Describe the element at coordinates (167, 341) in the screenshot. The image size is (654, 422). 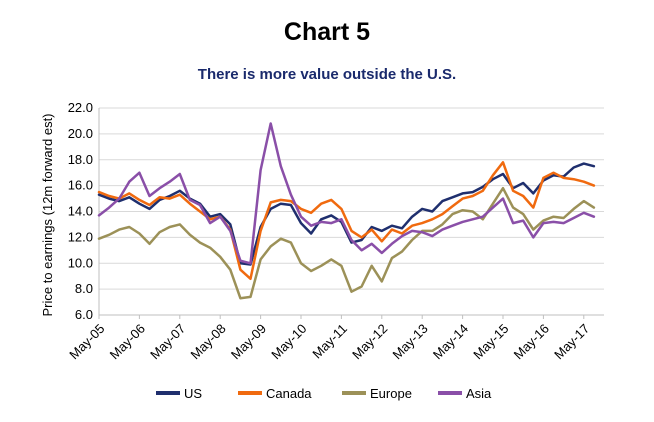
I see `x-tick-label: May-07` at that location.